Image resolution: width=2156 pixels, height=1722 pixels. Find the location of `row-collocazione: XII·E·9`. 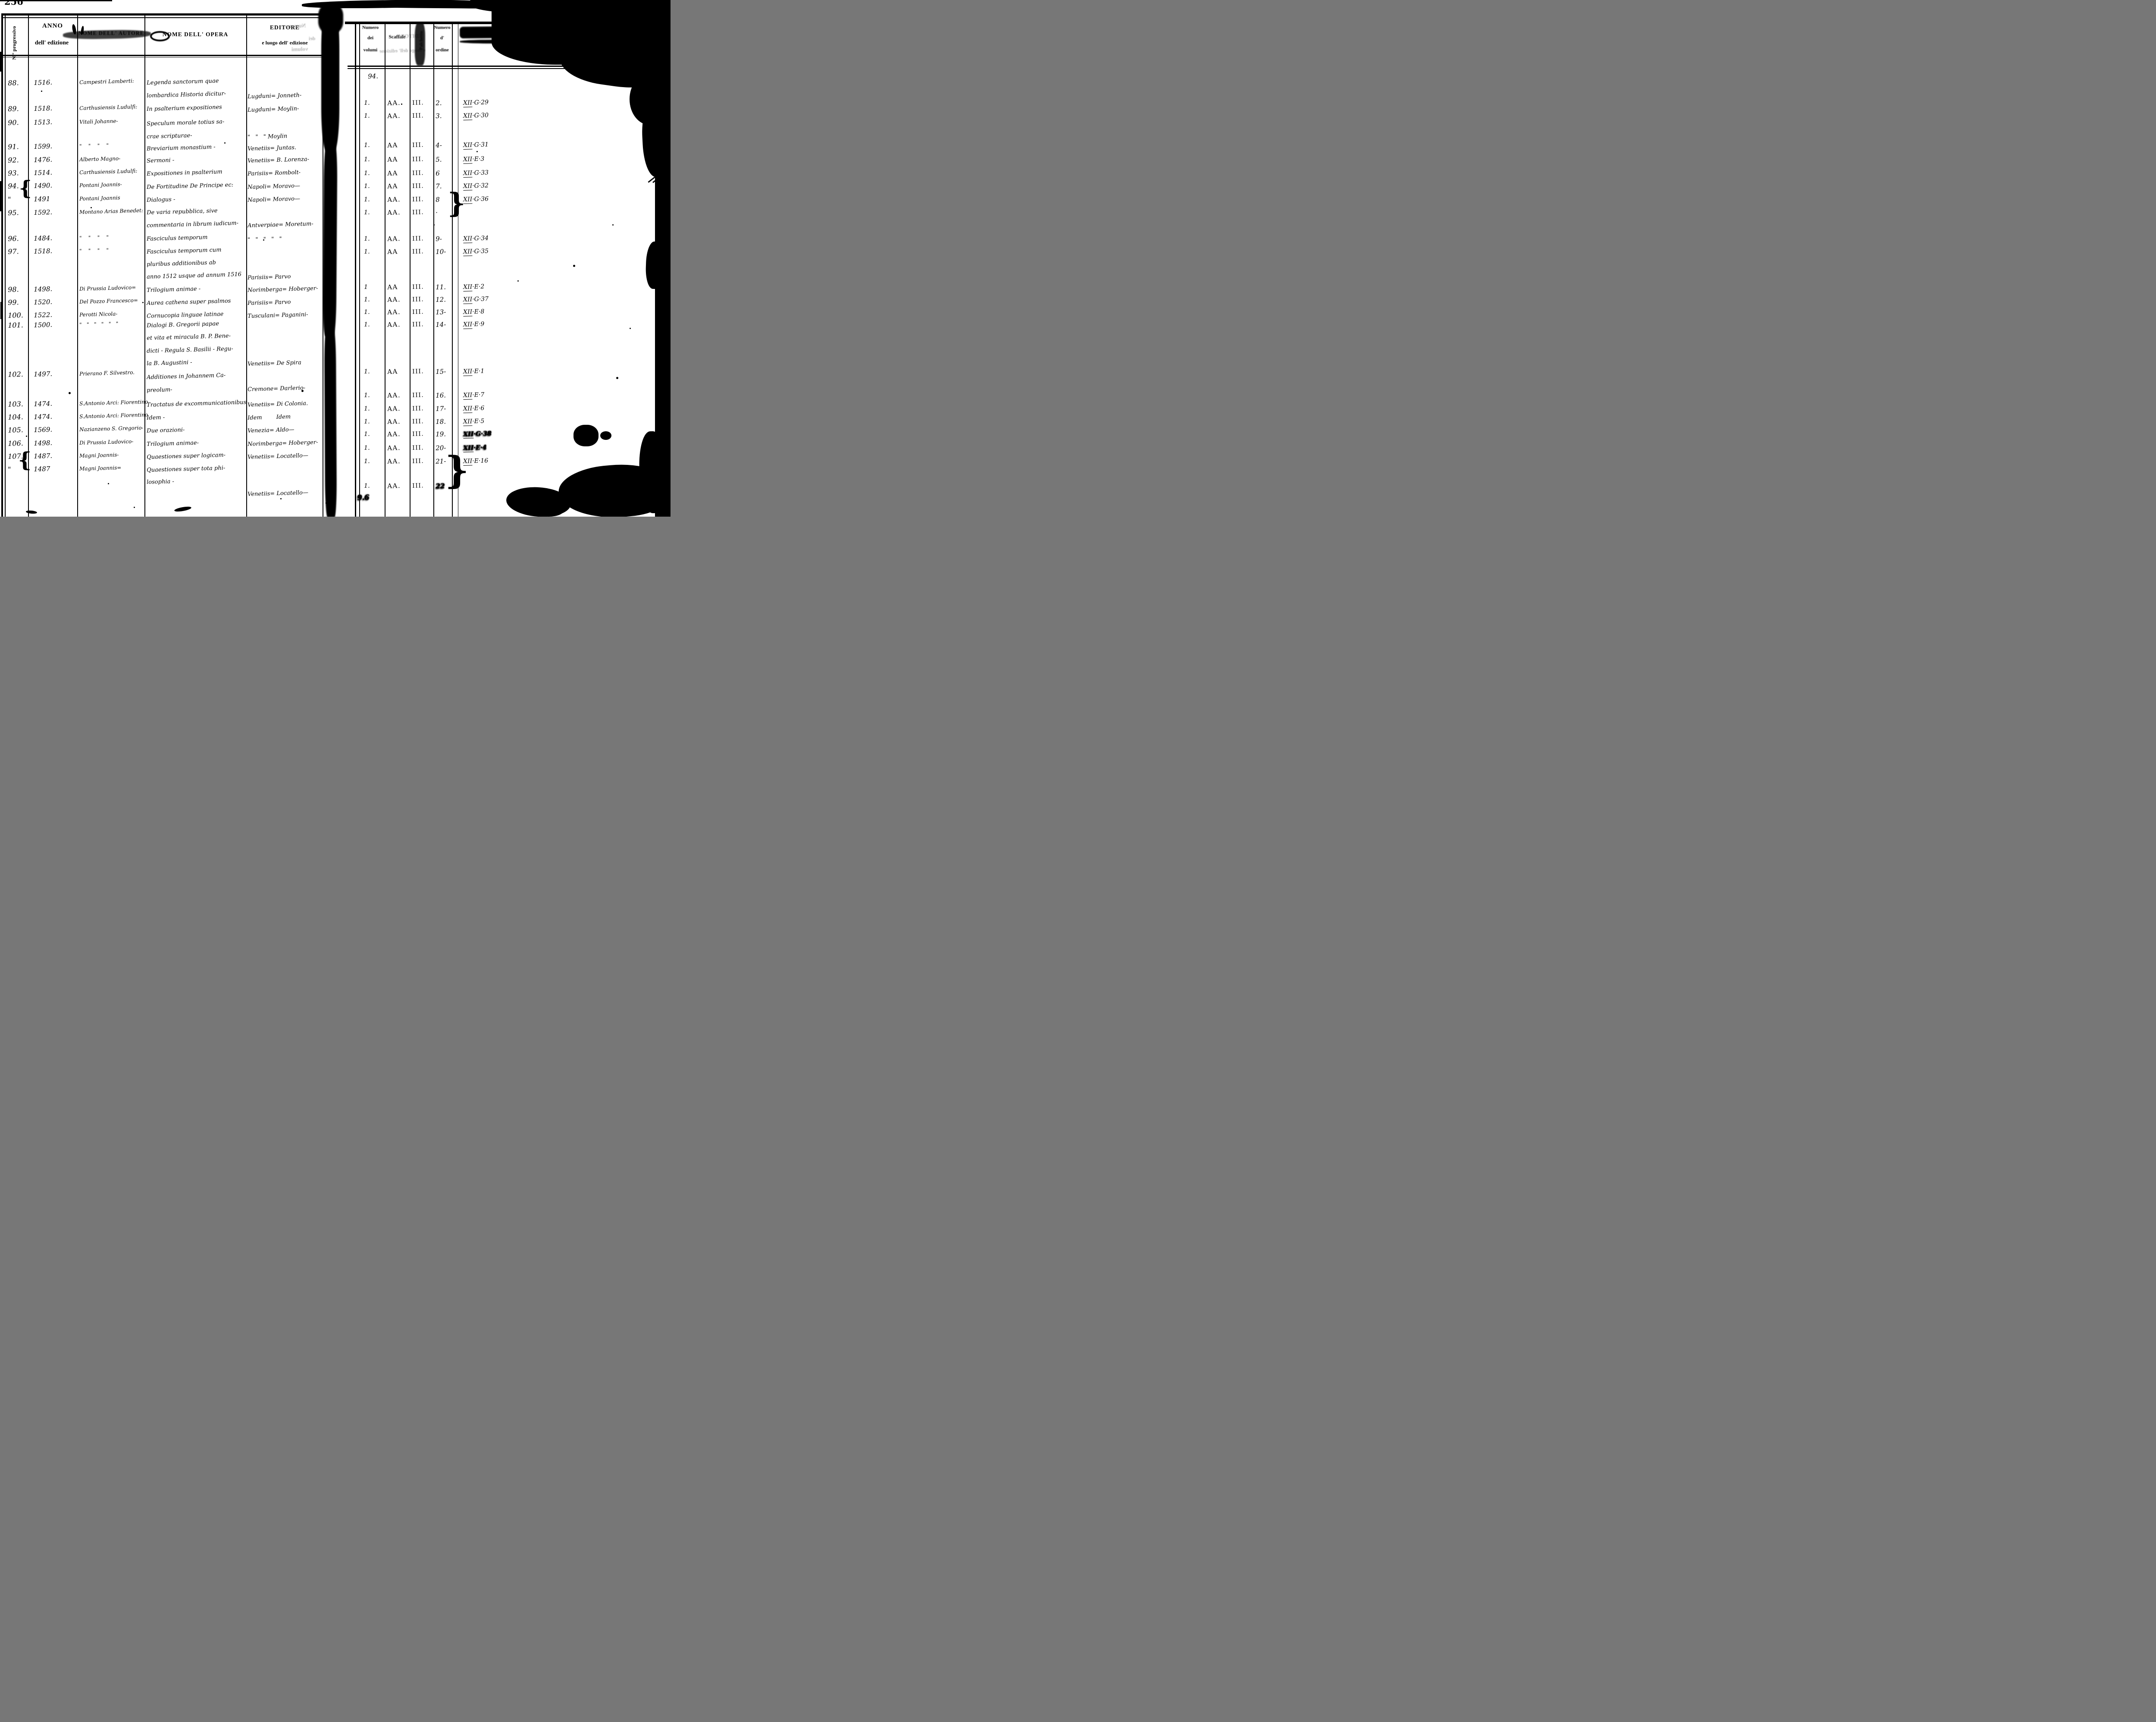

row-collocazione: XII·E·9 is located at coordinates (473, 325).